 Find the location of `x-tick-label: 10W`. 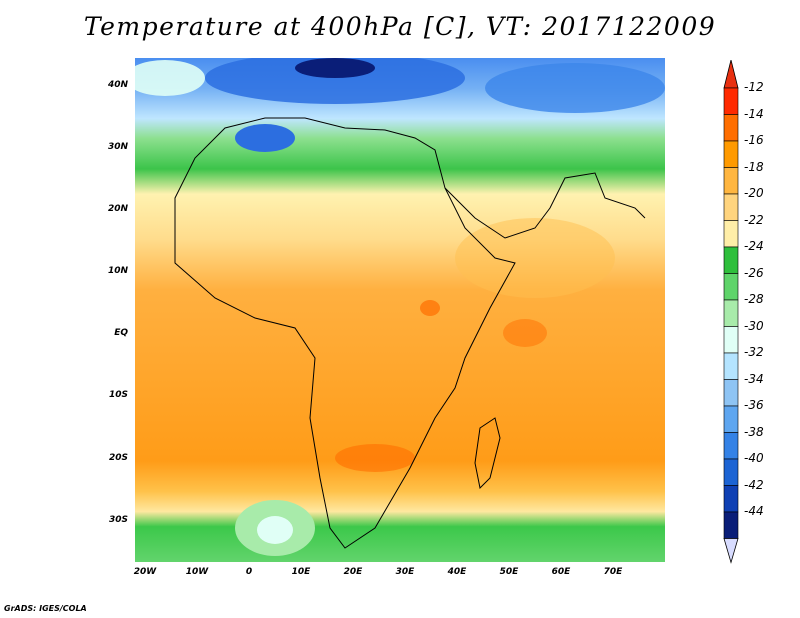

x-tick-label: 10W is located at coordinates (197, 572).